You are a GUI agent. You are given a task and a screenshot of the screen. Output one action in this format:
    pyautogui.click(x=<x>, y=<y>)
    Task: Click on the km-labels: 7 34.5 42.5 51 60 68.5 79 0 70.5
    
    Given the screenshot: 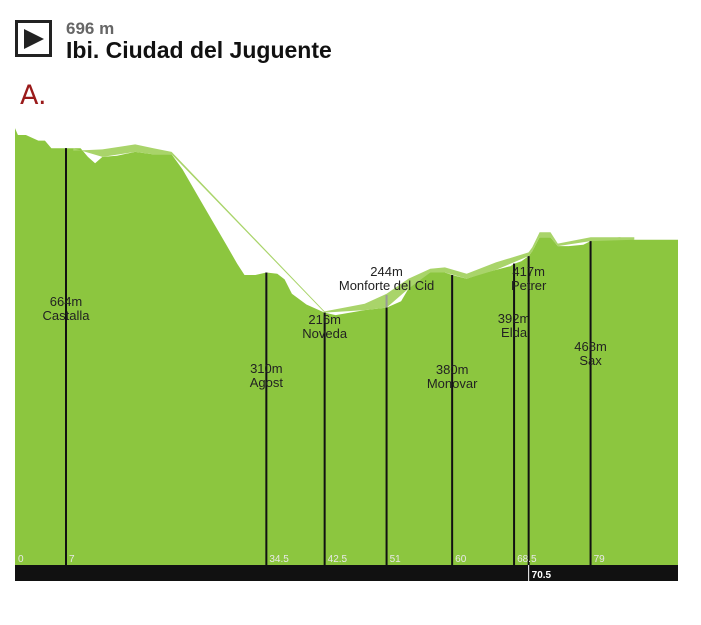 What is the action you would take?
    pyautogui.click(x=311, y=567)
    